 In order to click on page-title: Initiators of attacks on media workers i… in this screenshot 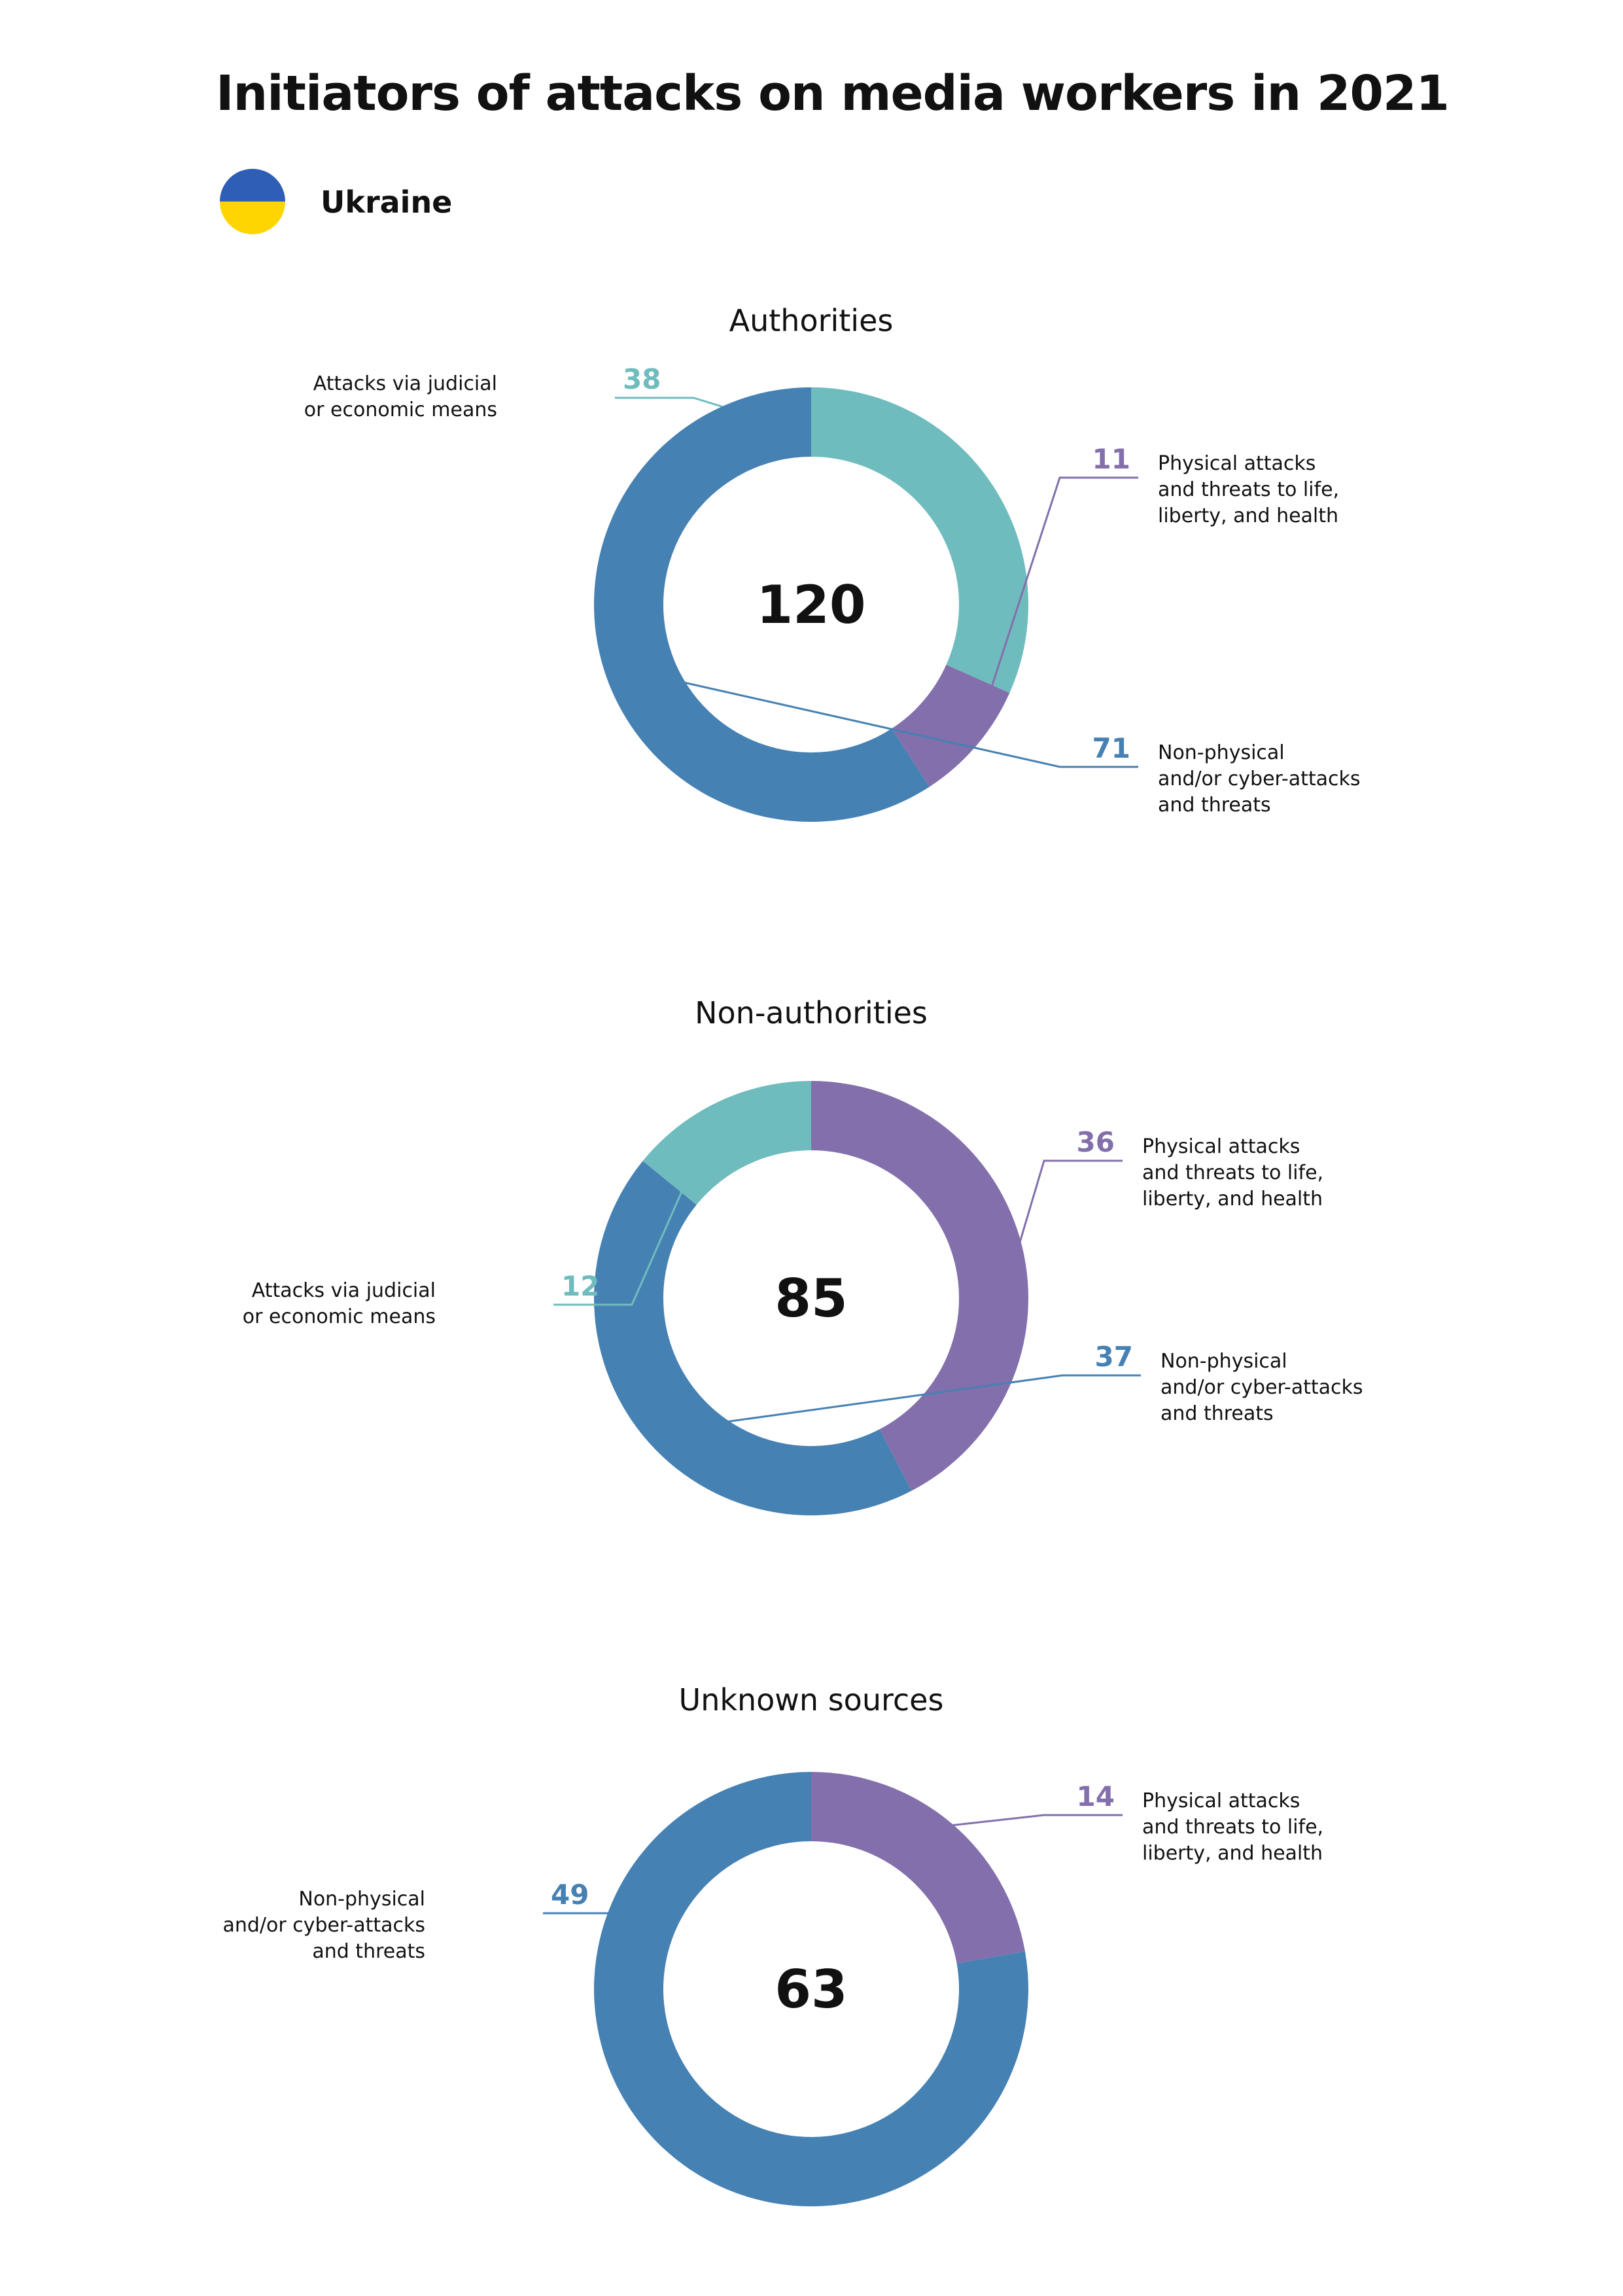, I will do `click(833, 93)`.